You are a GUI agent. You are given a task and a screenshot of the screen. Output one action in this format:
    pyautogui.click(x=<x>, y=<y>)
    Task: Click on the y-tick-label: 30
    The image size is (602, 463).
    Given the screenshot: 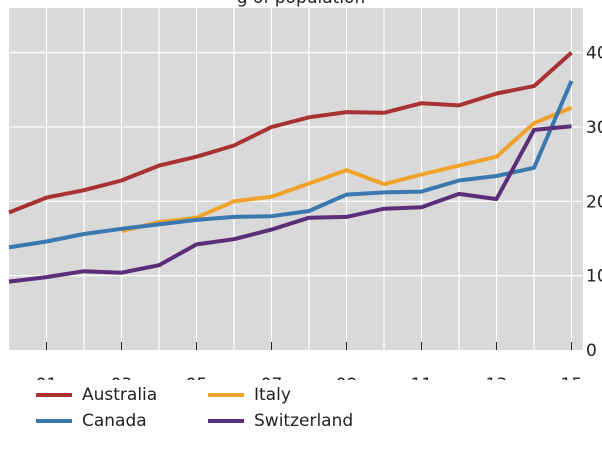 What is the action you would take?
    pyautogui.click(x=594, y=128)
    